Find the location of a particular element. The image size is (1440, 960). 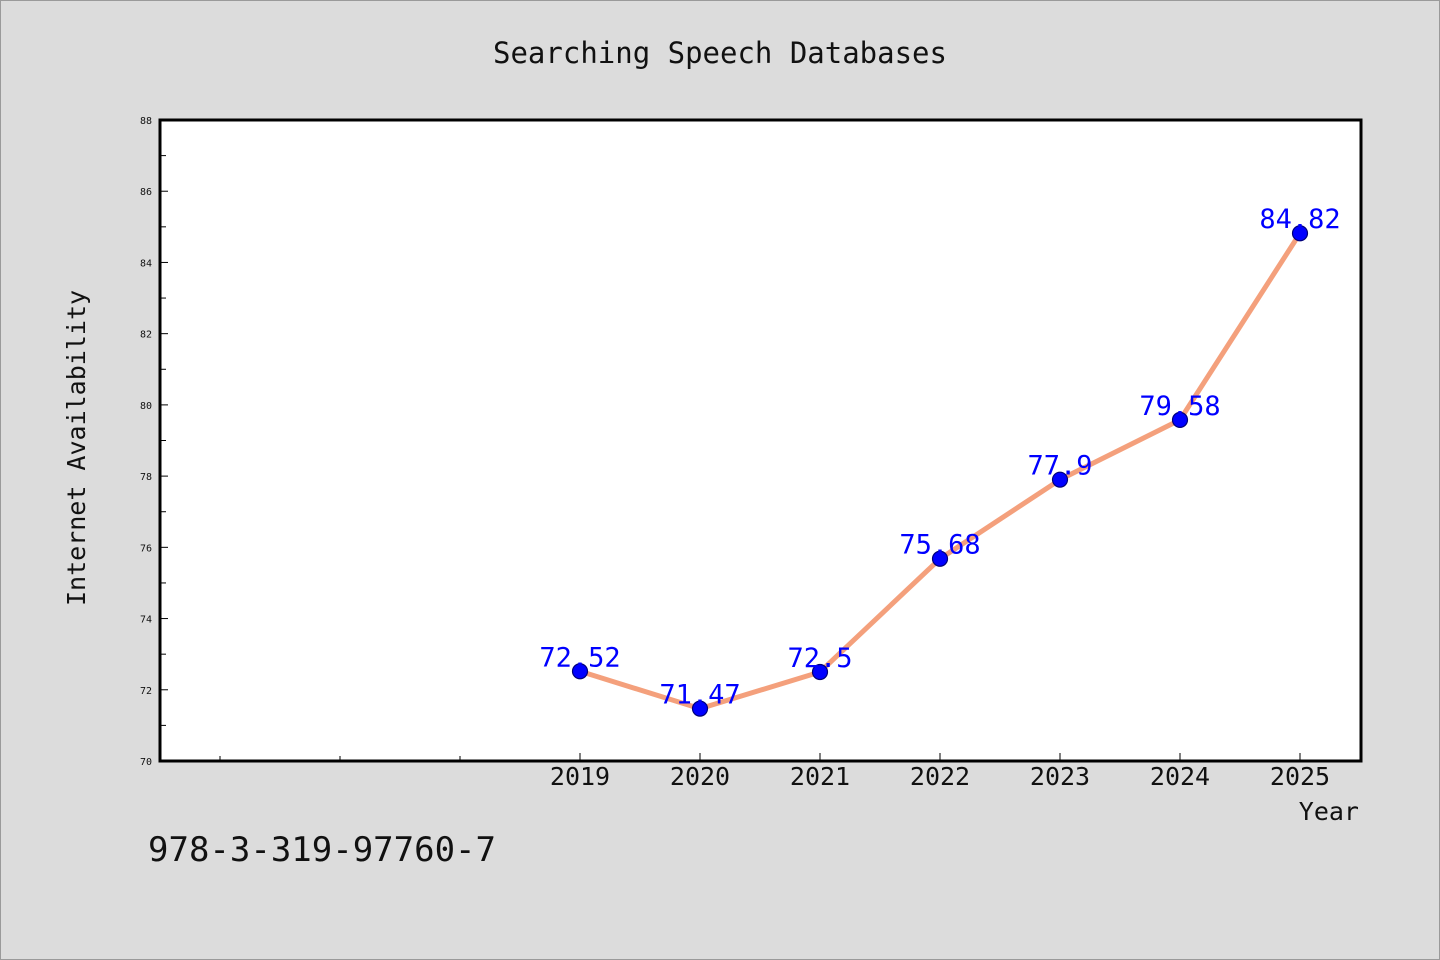

data-label: 75.68 is located at coordinates (939, 545).